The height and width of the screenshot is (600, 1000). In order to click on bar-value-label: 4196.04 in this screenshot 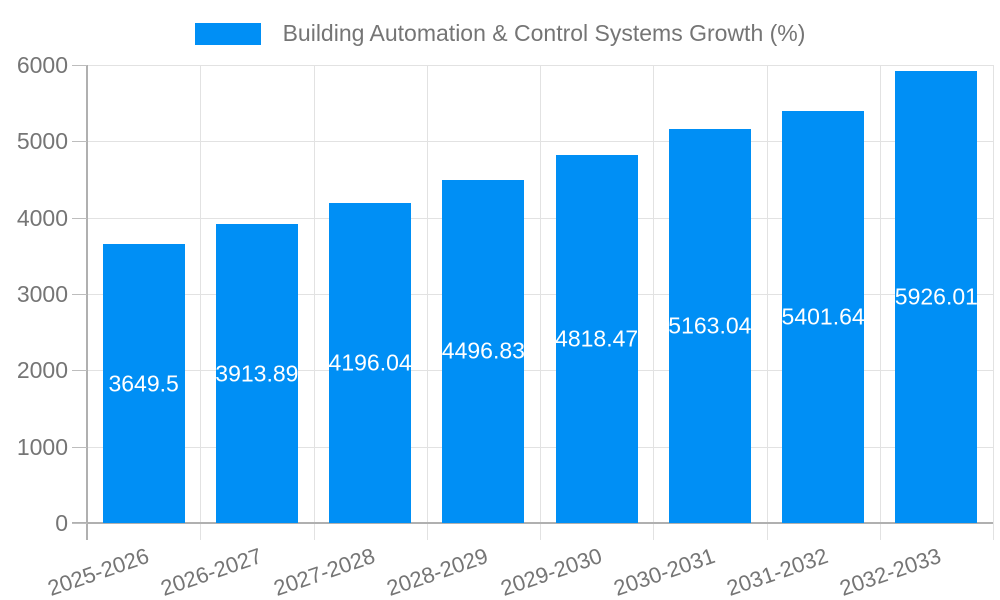, I will do `click(370, 362)`.